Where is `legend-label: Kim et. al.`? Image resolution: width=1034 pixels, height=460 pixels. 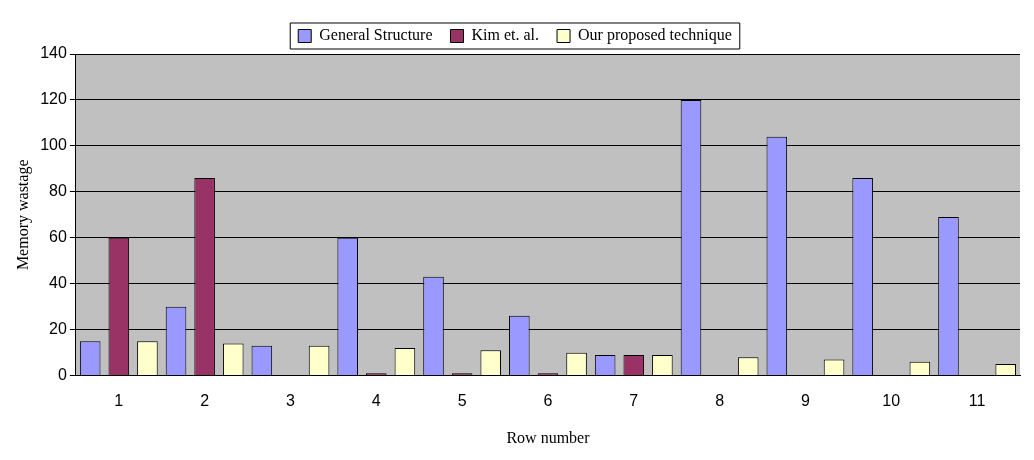 legend-label: Kim et. al. is located at coordinates (505, 35).